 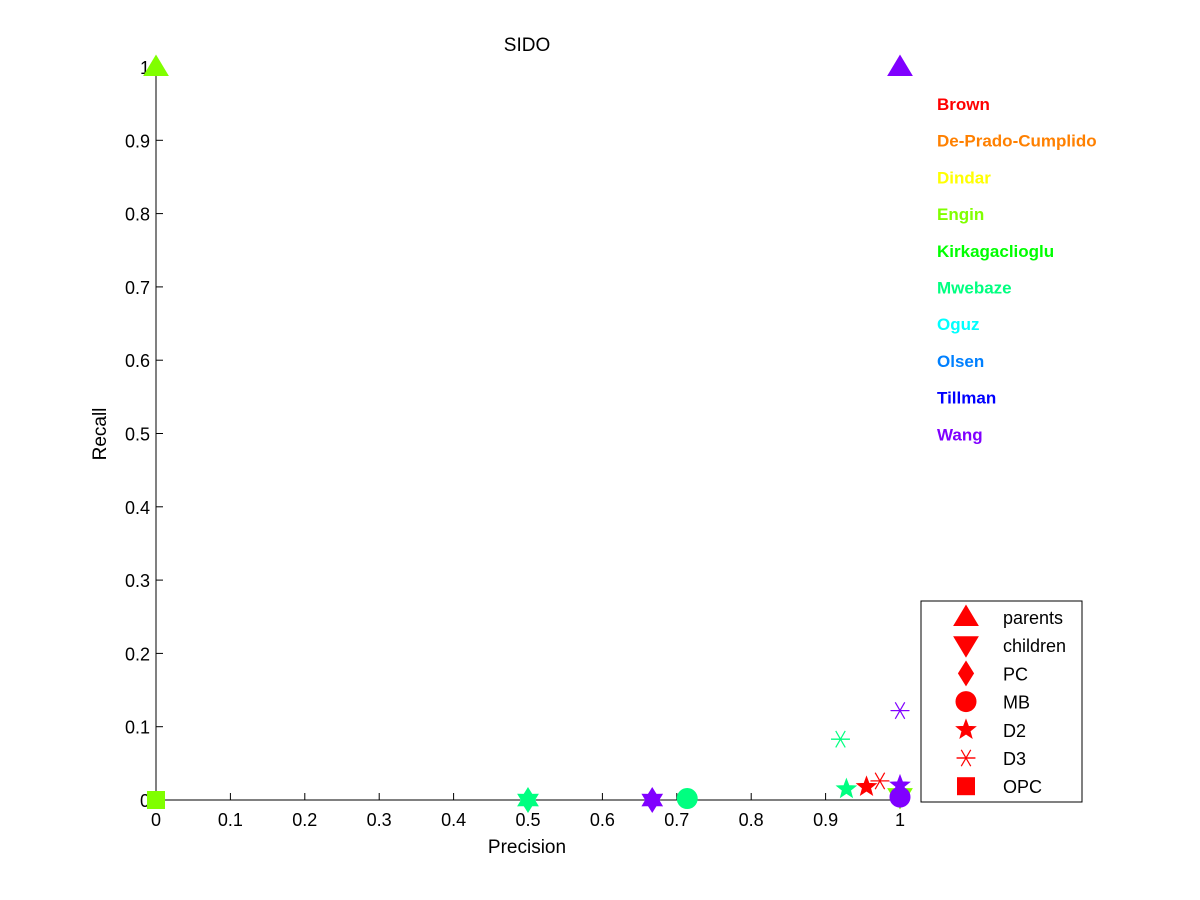 I want to click on x-tick-label: 0.3, so click(x=379, y=820).